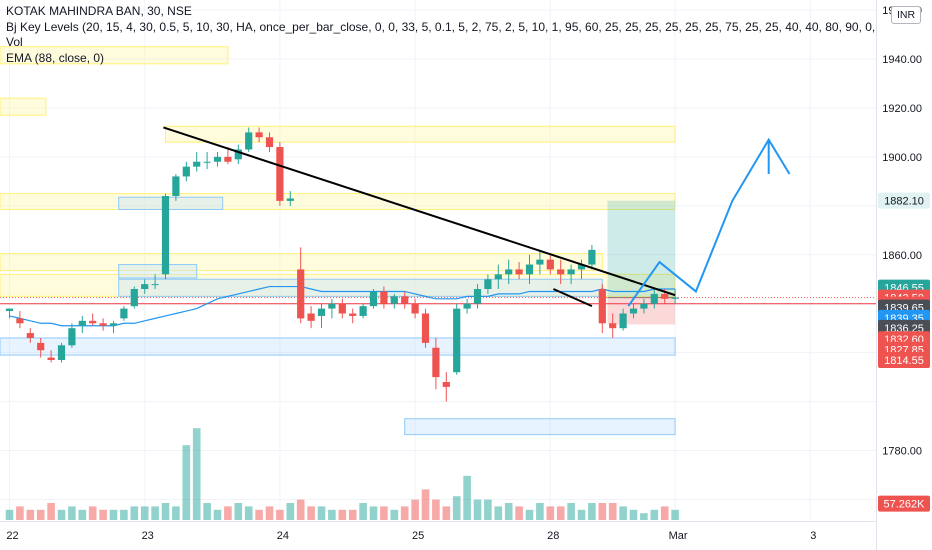  Describe the element at coordinates (904, 361) in the screenshot. I see `price-label-text: 1814.55` at that location.